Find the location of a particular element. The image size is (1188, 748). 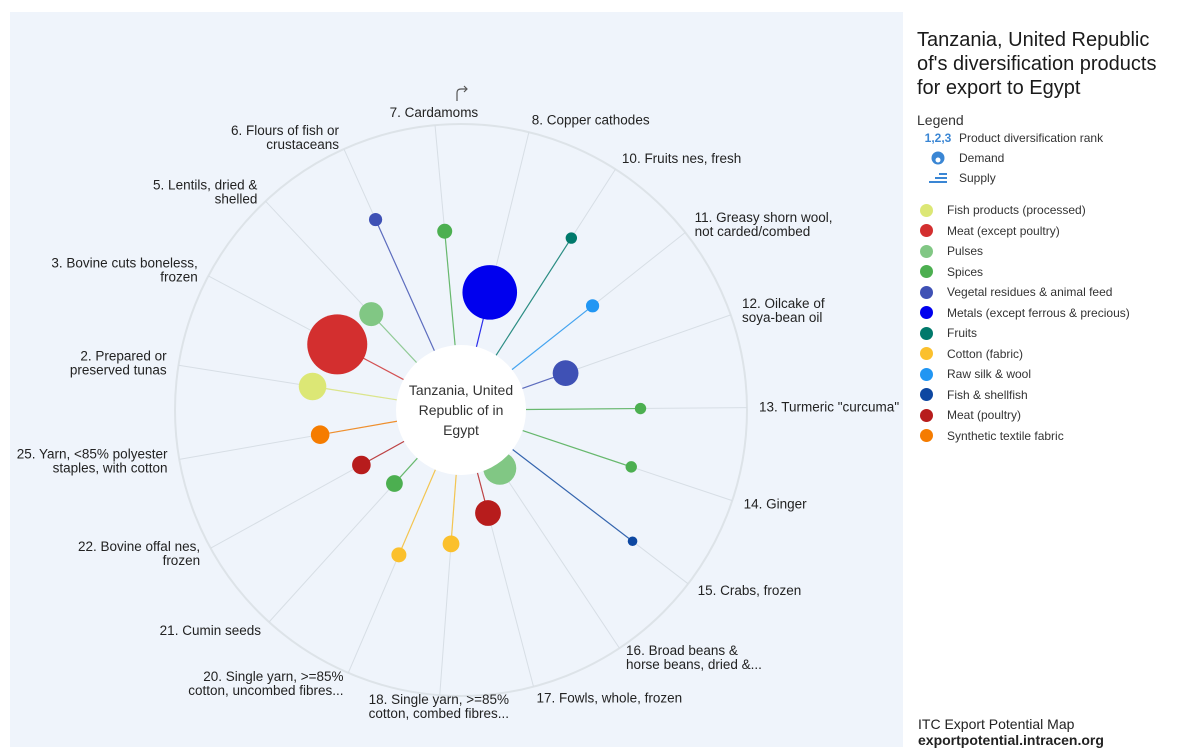

product-label: 15. Crabs, frozen is located at coordinates (750, 590).